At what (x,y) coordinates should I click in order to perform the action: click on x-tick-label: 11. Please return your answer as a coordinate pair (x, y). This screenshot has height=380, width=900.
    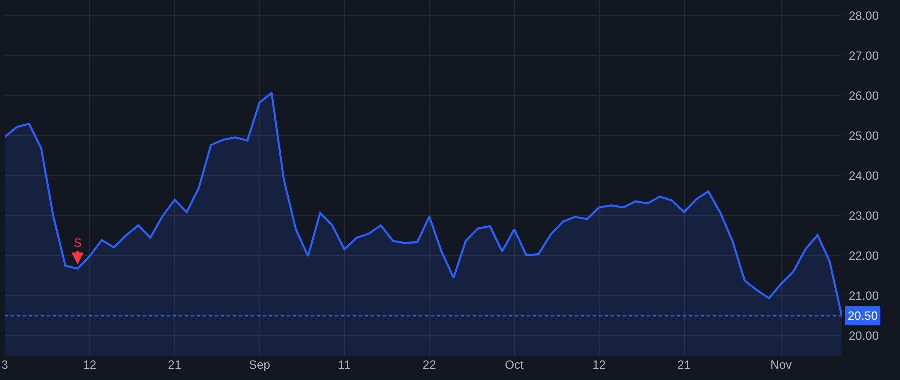
    Looking at the image, I should click on (345, 365).